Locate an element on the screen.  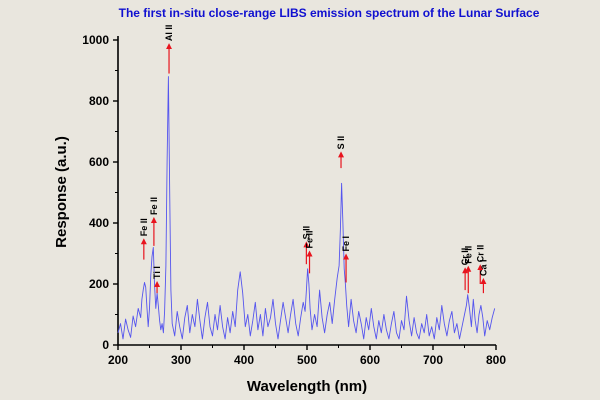
x-tick-label: 700 is located at coordinates (433, 360).